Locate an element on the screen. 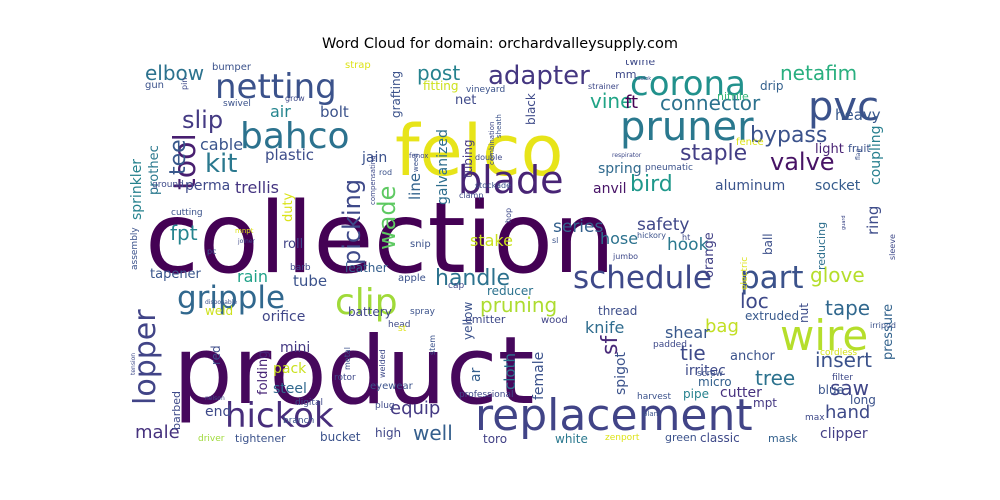 This screenshot has height=500, width=1000. word-st: st is located at coordinates (402, 329).